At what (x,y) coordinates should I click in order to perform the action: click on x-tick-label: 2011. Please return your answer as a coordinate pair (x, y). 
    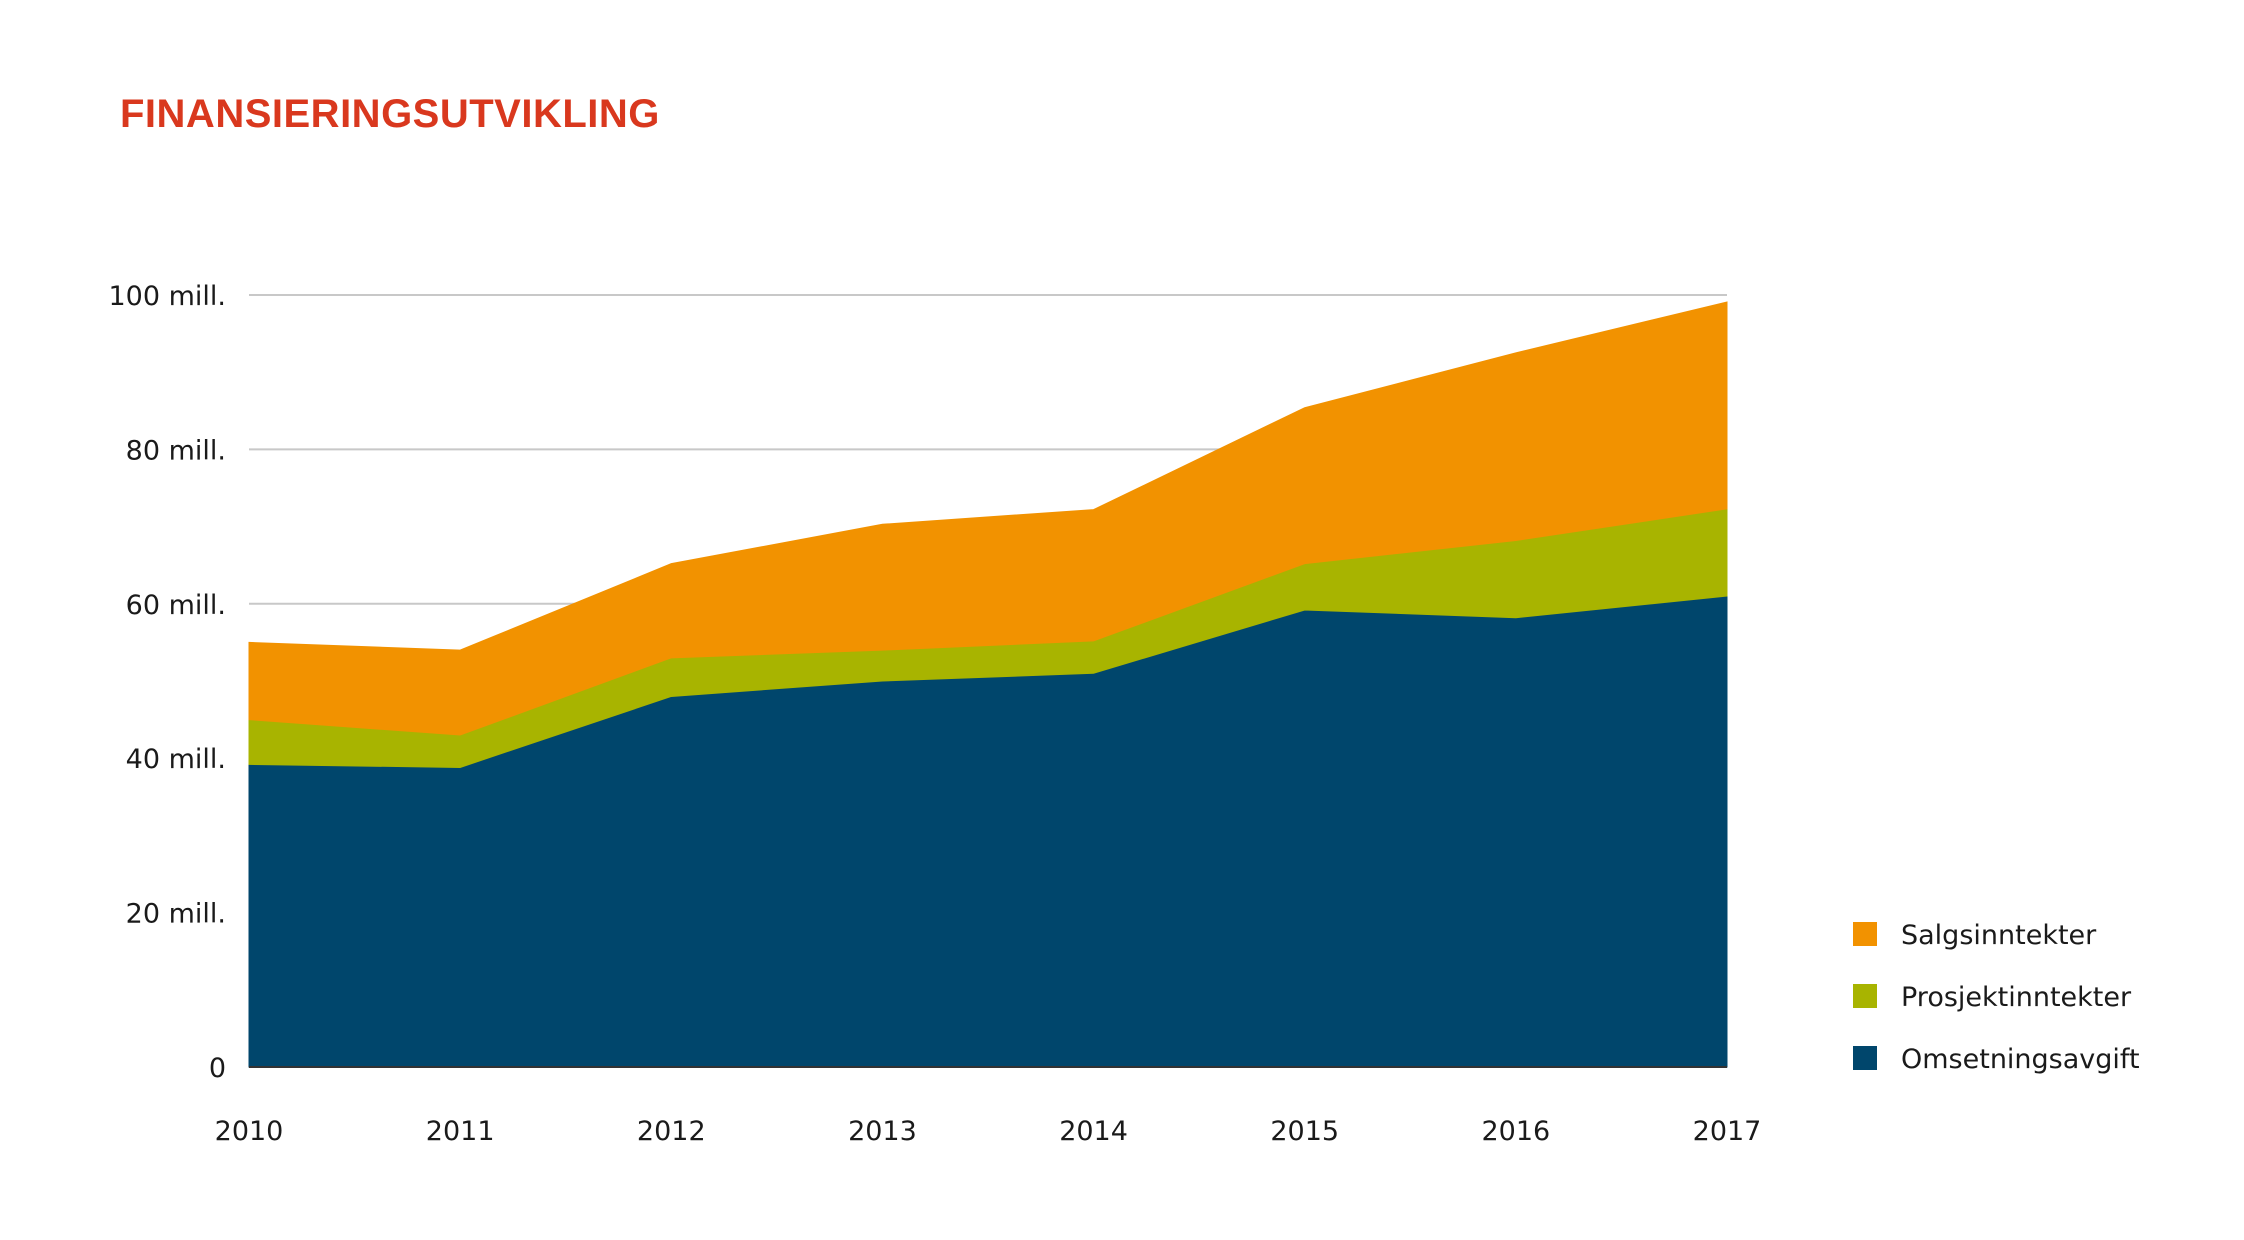
    Looking at the image, I should click on (460, 1131).